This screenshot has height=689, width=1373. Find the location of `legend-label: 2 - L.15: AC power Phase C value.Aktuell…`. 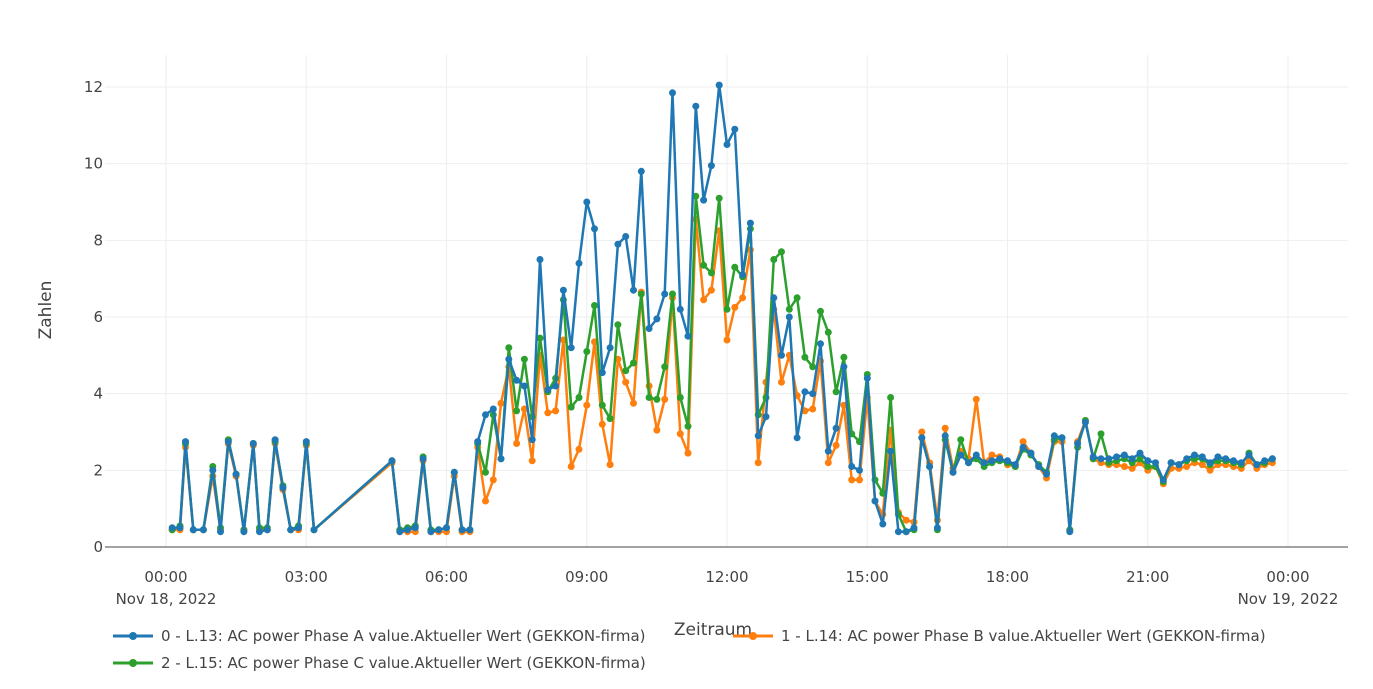

legend-label: 2 - L.15: AC power Phase C value.Aktuell… is located at coordinates (403, 663).